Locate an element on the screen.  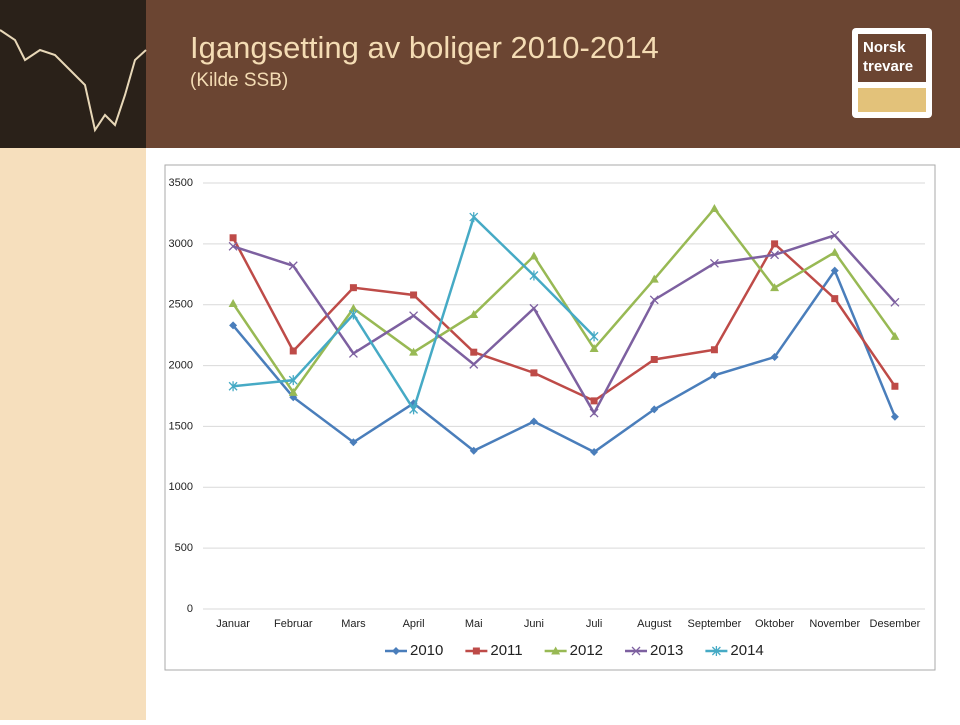
x-tick-label: Mai is located at coordinates (474, 624).